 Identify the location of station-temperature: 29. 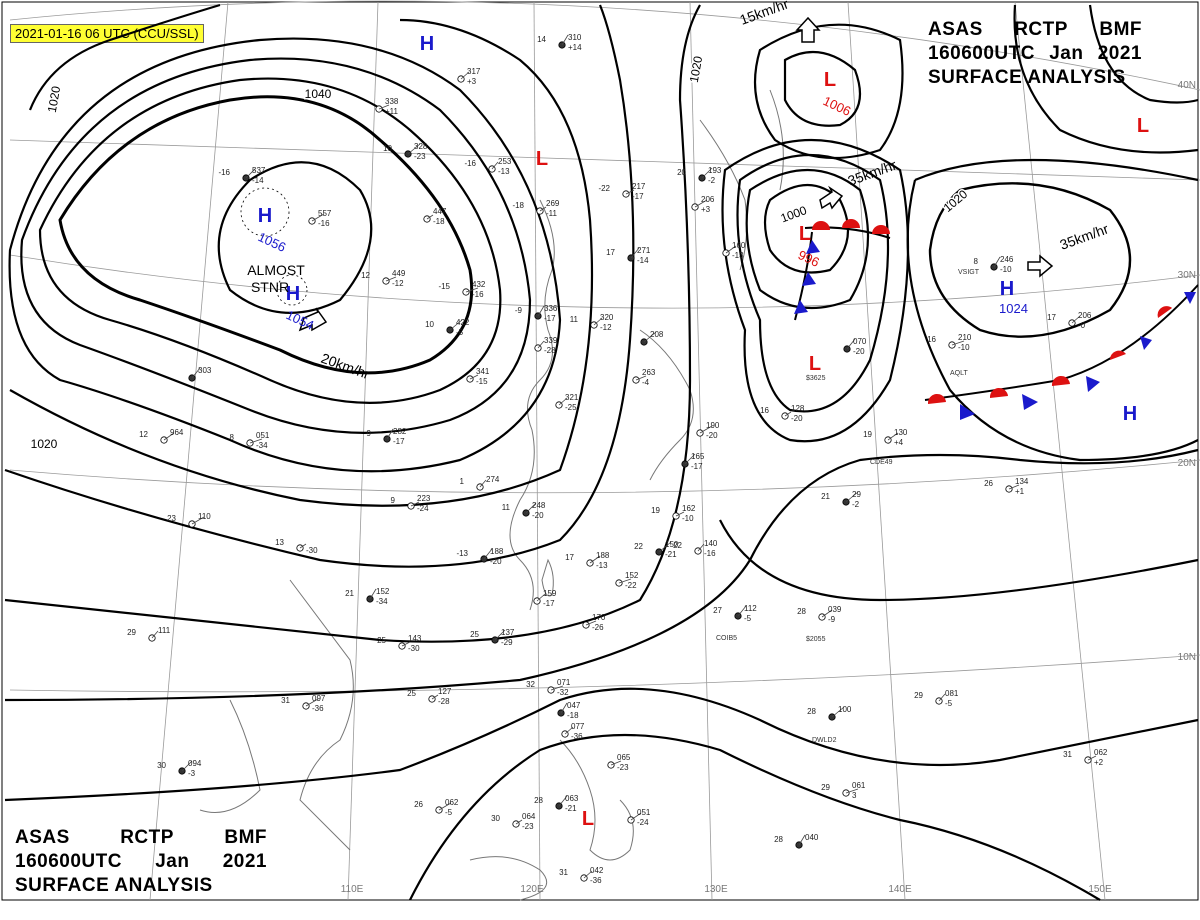
(918, 695).